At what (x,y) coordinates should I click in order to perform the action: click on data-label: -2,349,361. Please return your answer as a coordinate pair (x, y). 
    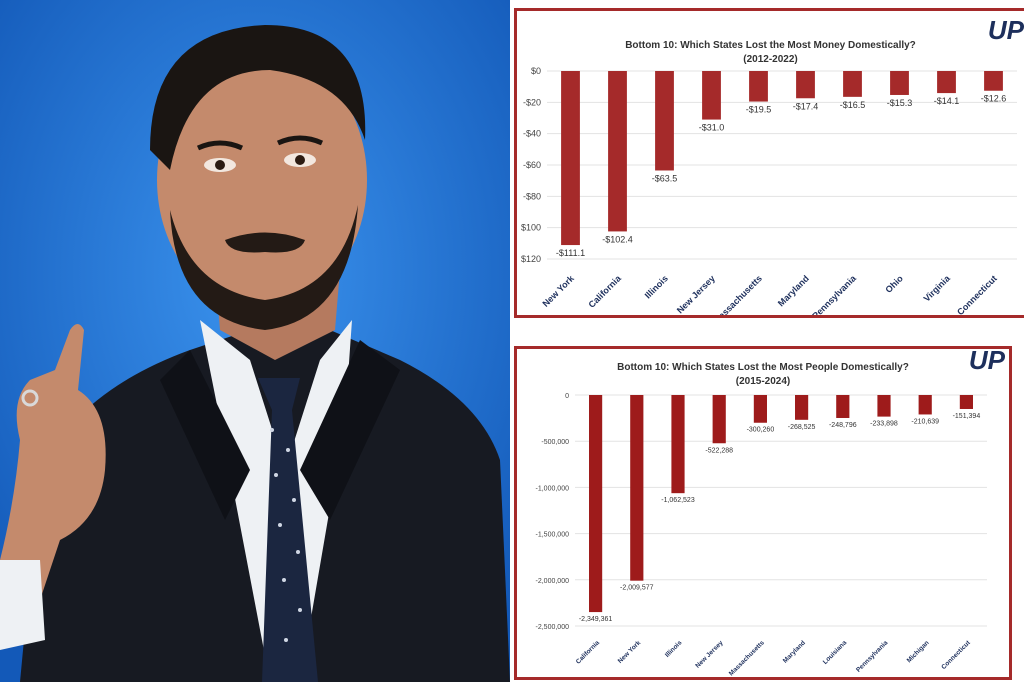
    Looking at the image, I should click on (596, 619).